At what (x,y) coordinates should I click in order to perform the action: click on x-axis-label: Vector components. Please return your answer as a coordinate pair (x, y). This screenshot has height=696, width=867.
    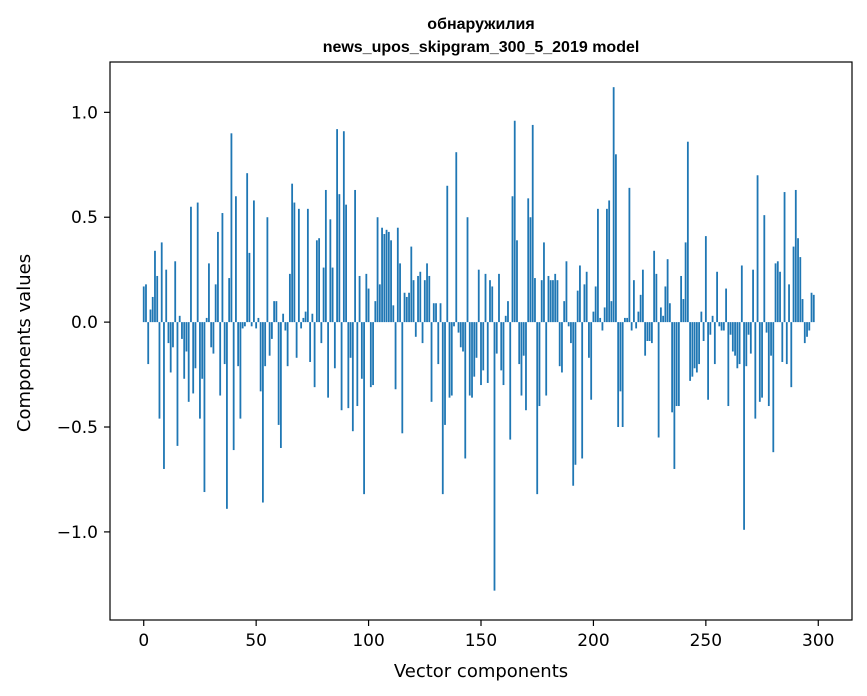
    Looking at the image, I should click on (481, 671).